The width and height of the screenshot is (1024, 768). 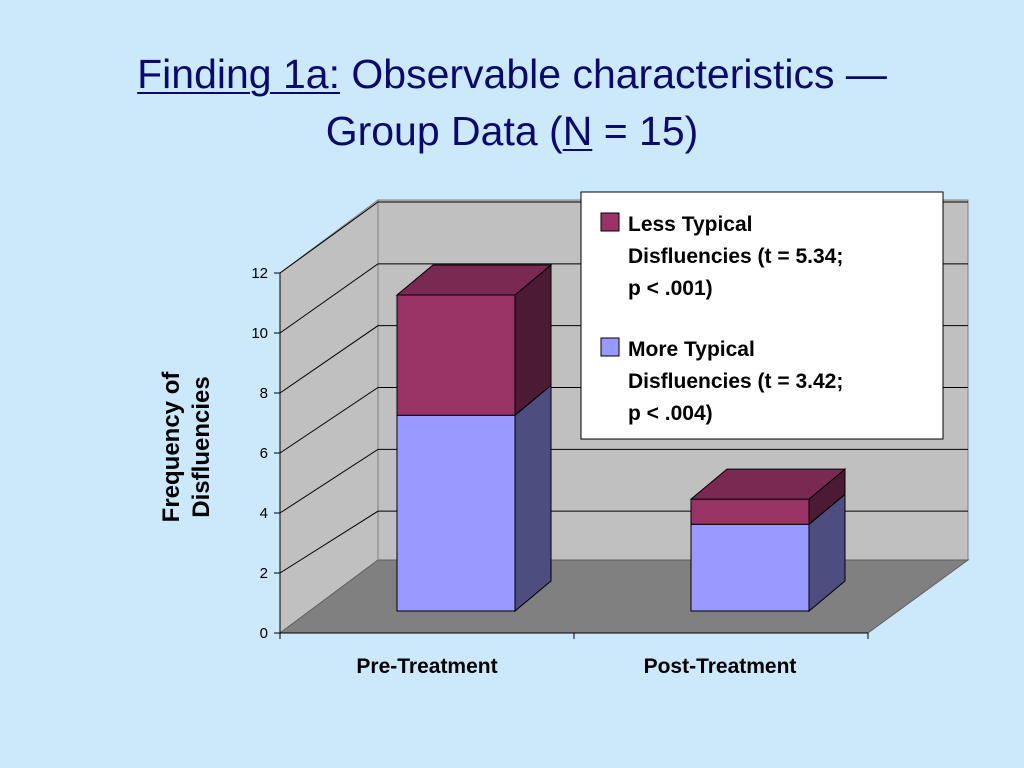 I want to click on title-line-1: Finding 1a: Observable characteristics —, so click(x=512, y=74).